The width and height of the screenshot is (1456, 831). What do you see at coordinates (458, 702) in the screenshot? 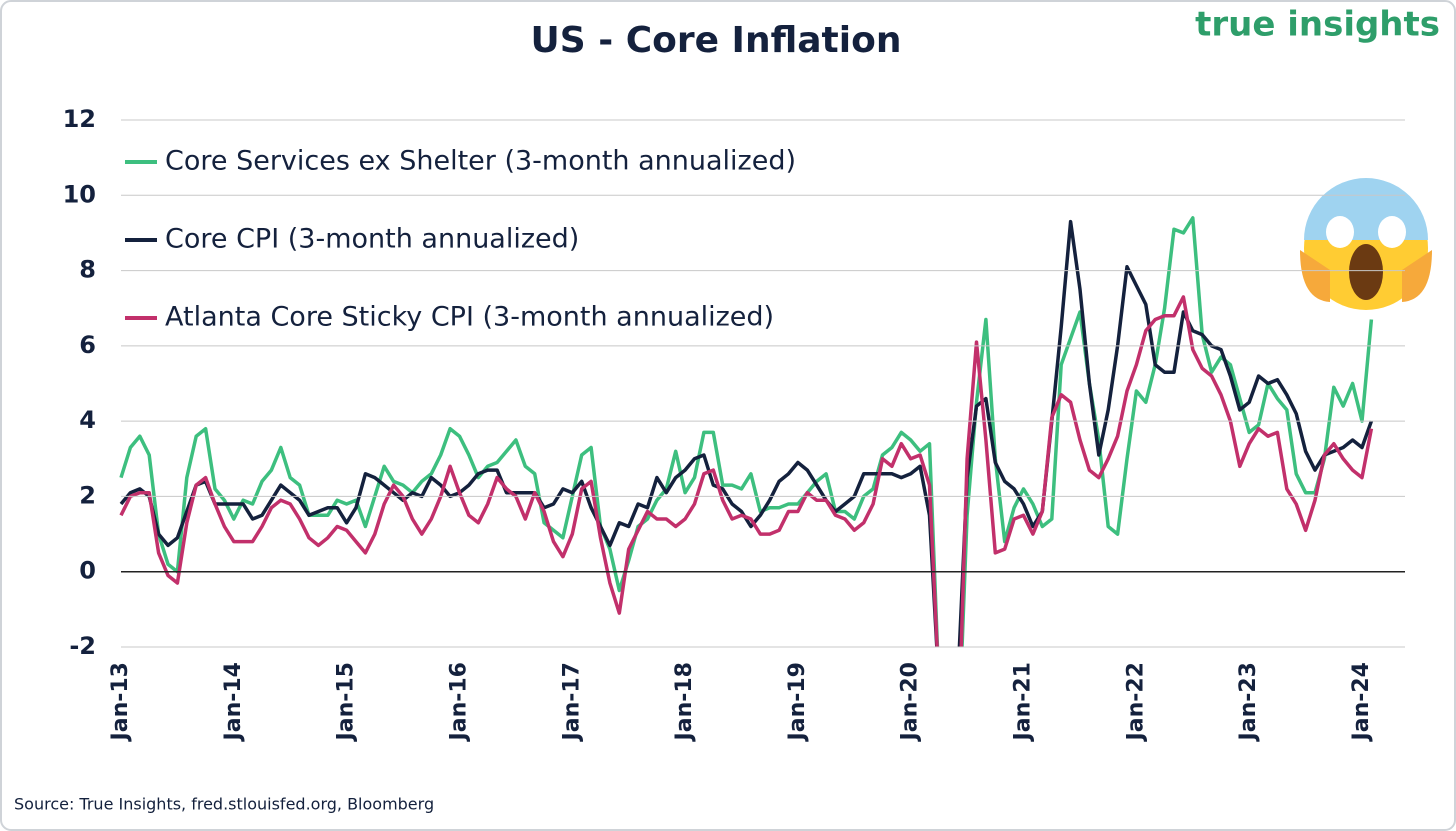
I see `x-tick-label: Jan-16` at bounding box center [458, 702].